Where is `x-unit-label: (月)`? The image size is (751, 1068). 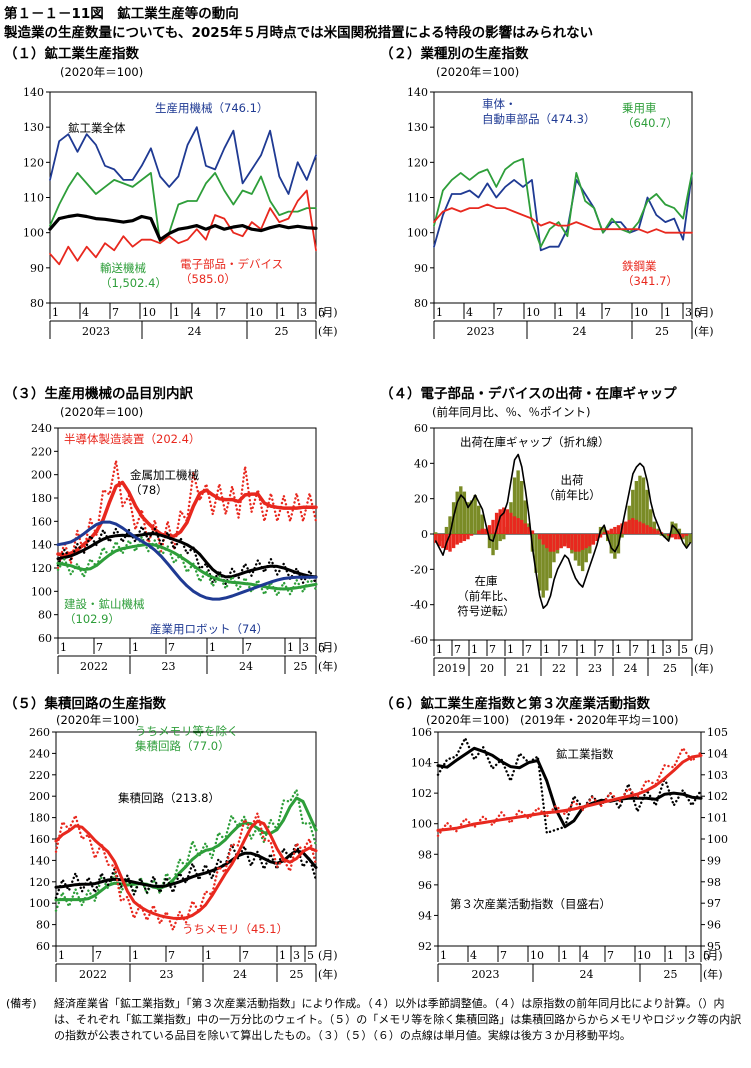 x-unit-label: (月) is located at coordinates (704, 312).